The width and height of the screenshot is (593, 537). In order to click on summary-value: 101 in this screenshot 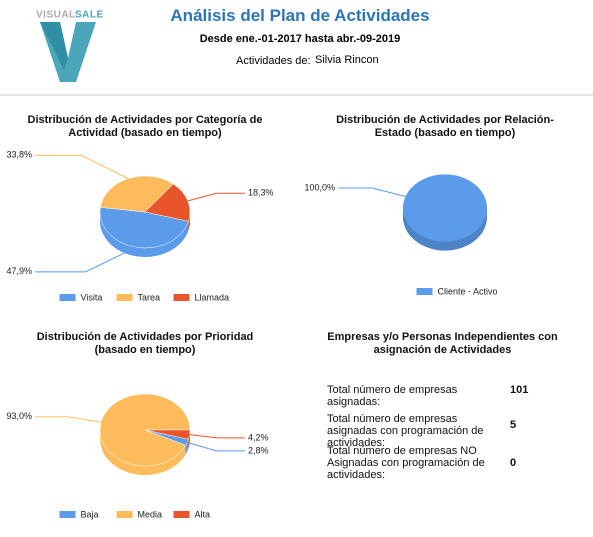, I will do `click(519, 390)`.